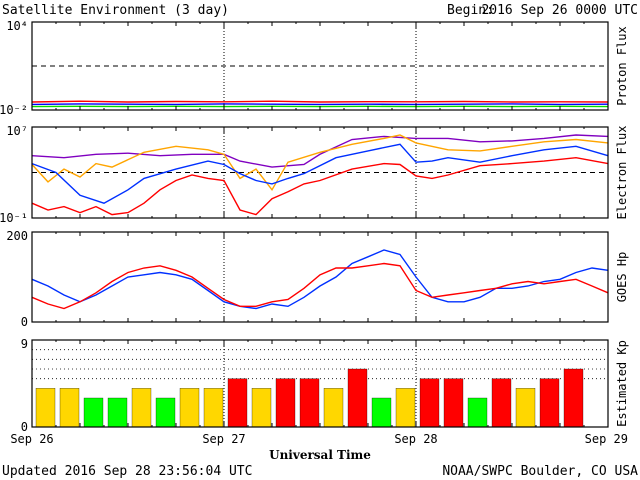 Image resolution: width=640 pixels, height=480 pixels. What do you see at coordinates (622, 277) in the screenshot?
I see `hp-ylabel: GOES Hp` at bounding box center [622, 277].